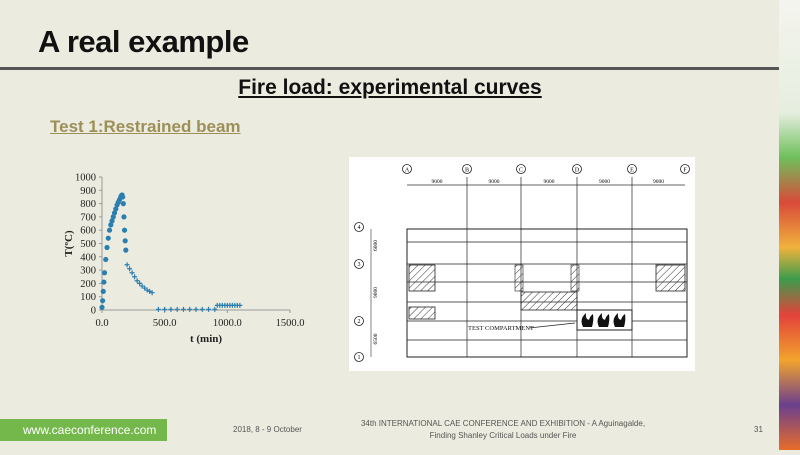 This screenshot has height=455, width=800. Describe the element at coordinates (390, 87) in the screenshot. I see `slide-subtitle: Fire load: experimental curves` at that location.